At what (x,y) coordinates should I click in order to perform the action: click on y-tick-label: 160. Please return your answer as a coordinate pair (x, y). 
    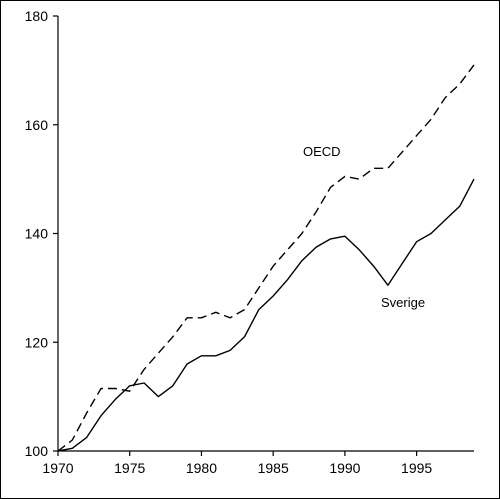
    Looking at the image, I should click on (37, 125).